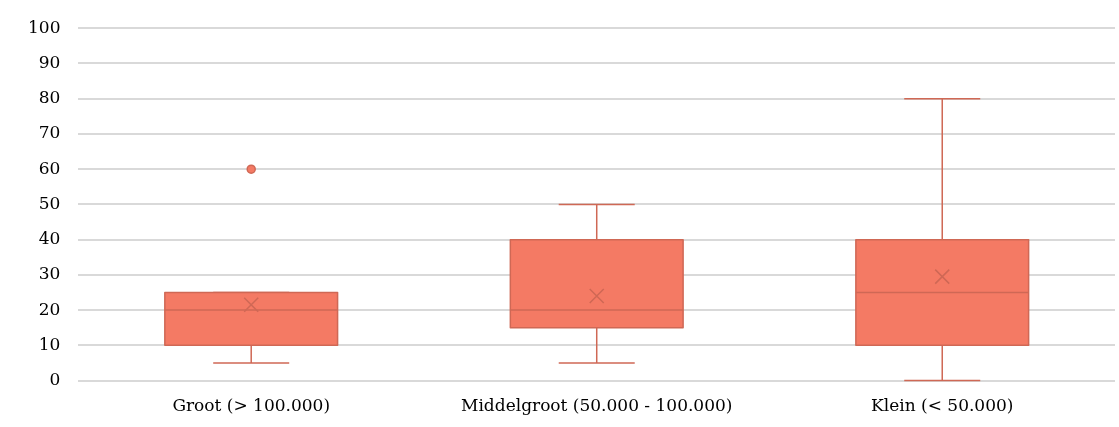 The image size is (1119, 427). What do you see at coordinates (44, 26) in the screenshot?
I see `y-tick-label: 100` at bounding box center [44, 26].